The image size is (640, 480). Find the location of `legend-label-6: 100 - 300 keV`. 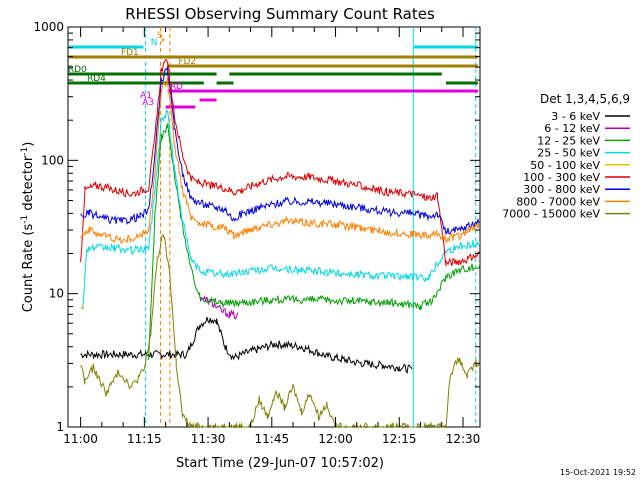

legend-label-6: 100 - 300 keV is located at coordinates (561, 177).